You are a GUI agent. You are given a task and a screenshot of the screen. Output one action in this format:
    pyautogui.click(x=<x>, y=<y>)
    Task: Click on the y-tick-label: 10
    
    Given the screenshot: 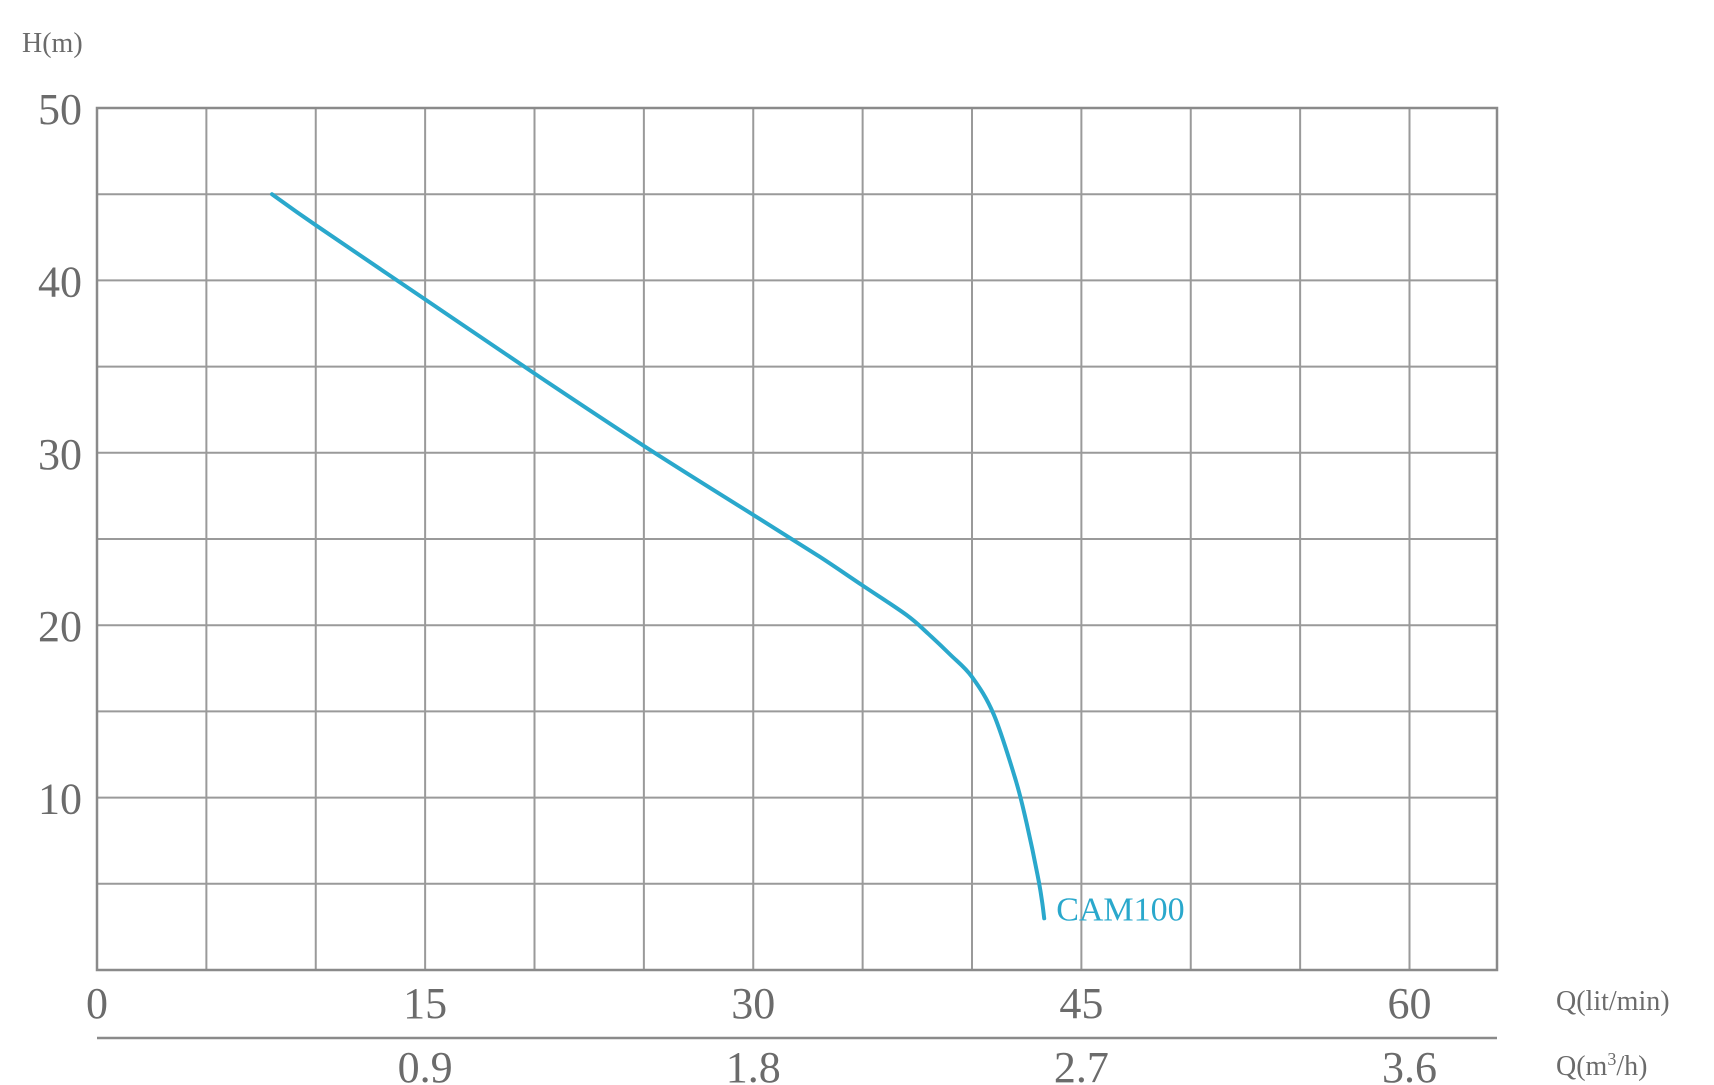 What is the action you would take?
    pyautogui.click(x=60, y=799)
    